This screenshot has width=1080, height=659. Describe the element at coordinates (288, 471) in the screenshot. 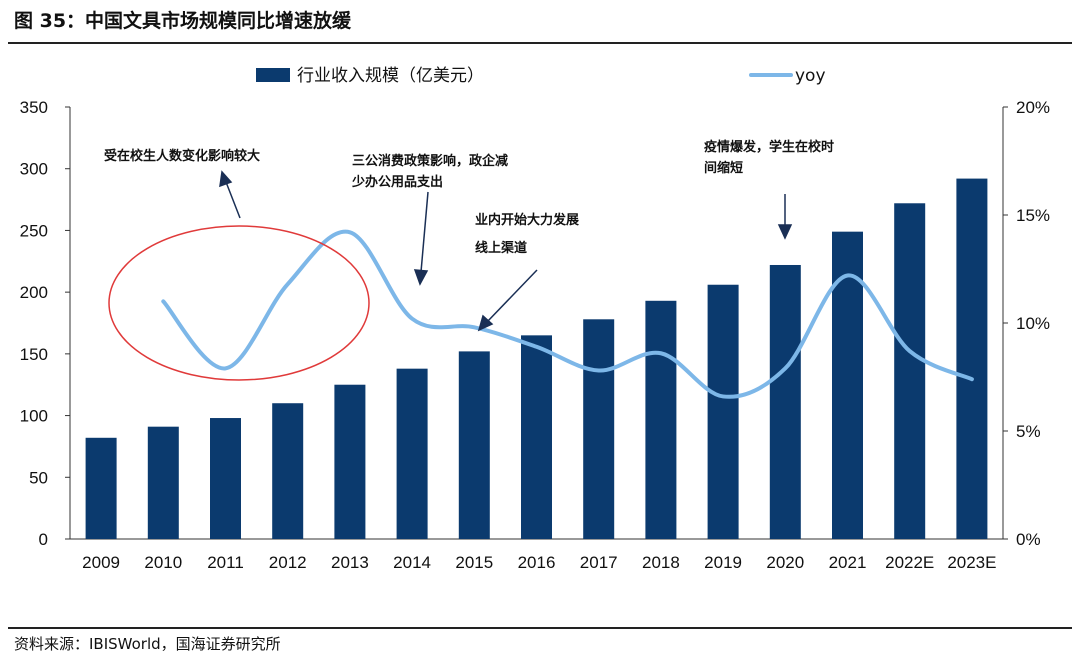

I see `bar-2012` at that location.